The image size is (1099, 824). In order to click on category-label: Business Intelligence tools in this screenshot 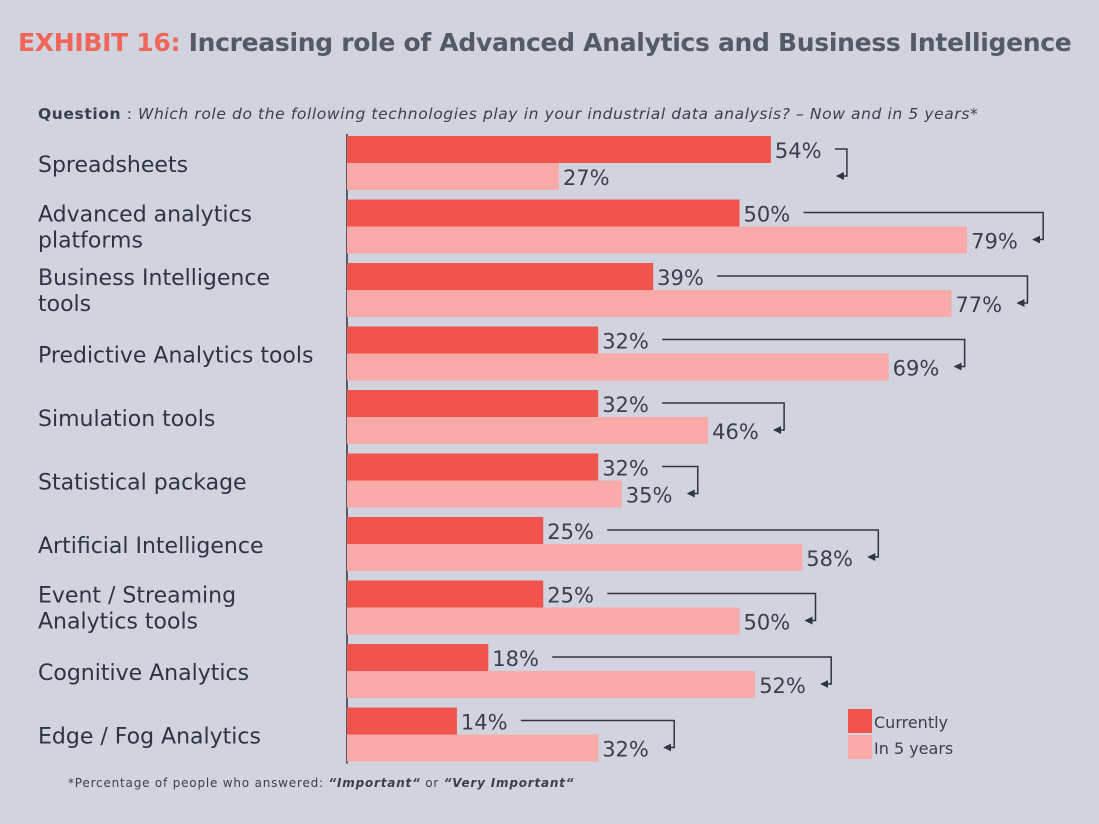, I will do `click(154, 291)`.